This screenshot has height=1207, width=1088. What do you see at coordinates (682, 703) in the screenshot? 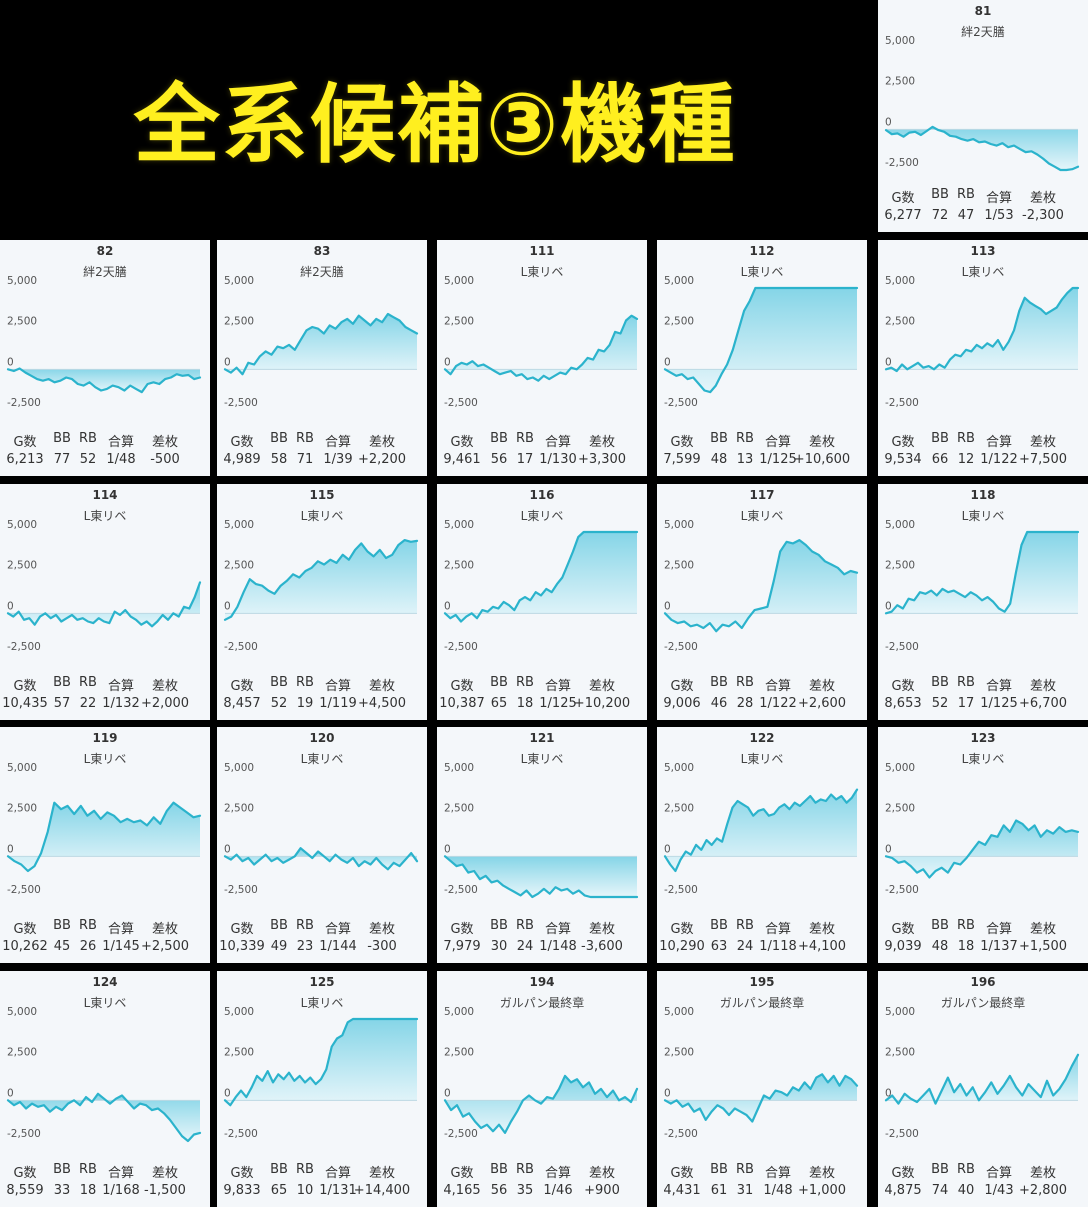
I see `stat-value: 9,006` at bounding box center [682, 703].